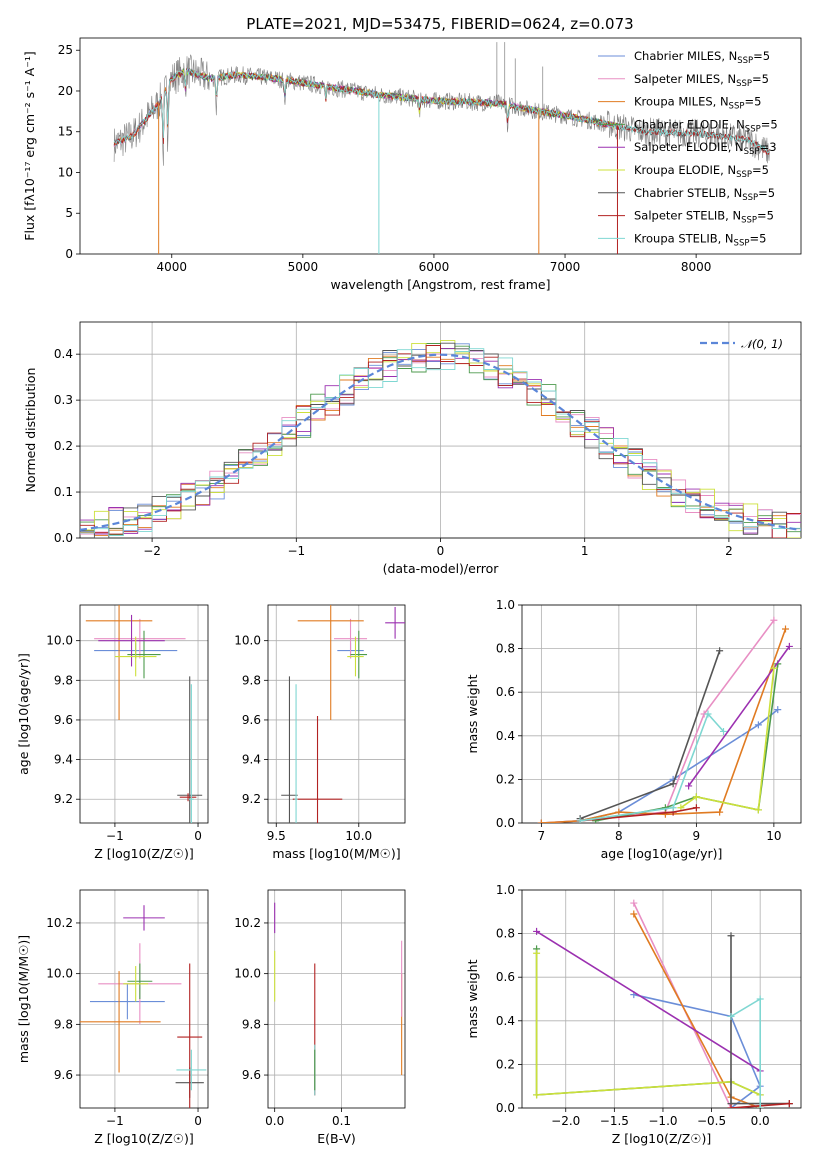 Image resolution: width=819 pixels, height=1170 pixels. Describe the element at coordinates (704, 194) in the screenshot. I see `legend-label: Chabrier STELIB, NSSP=5` at that location.